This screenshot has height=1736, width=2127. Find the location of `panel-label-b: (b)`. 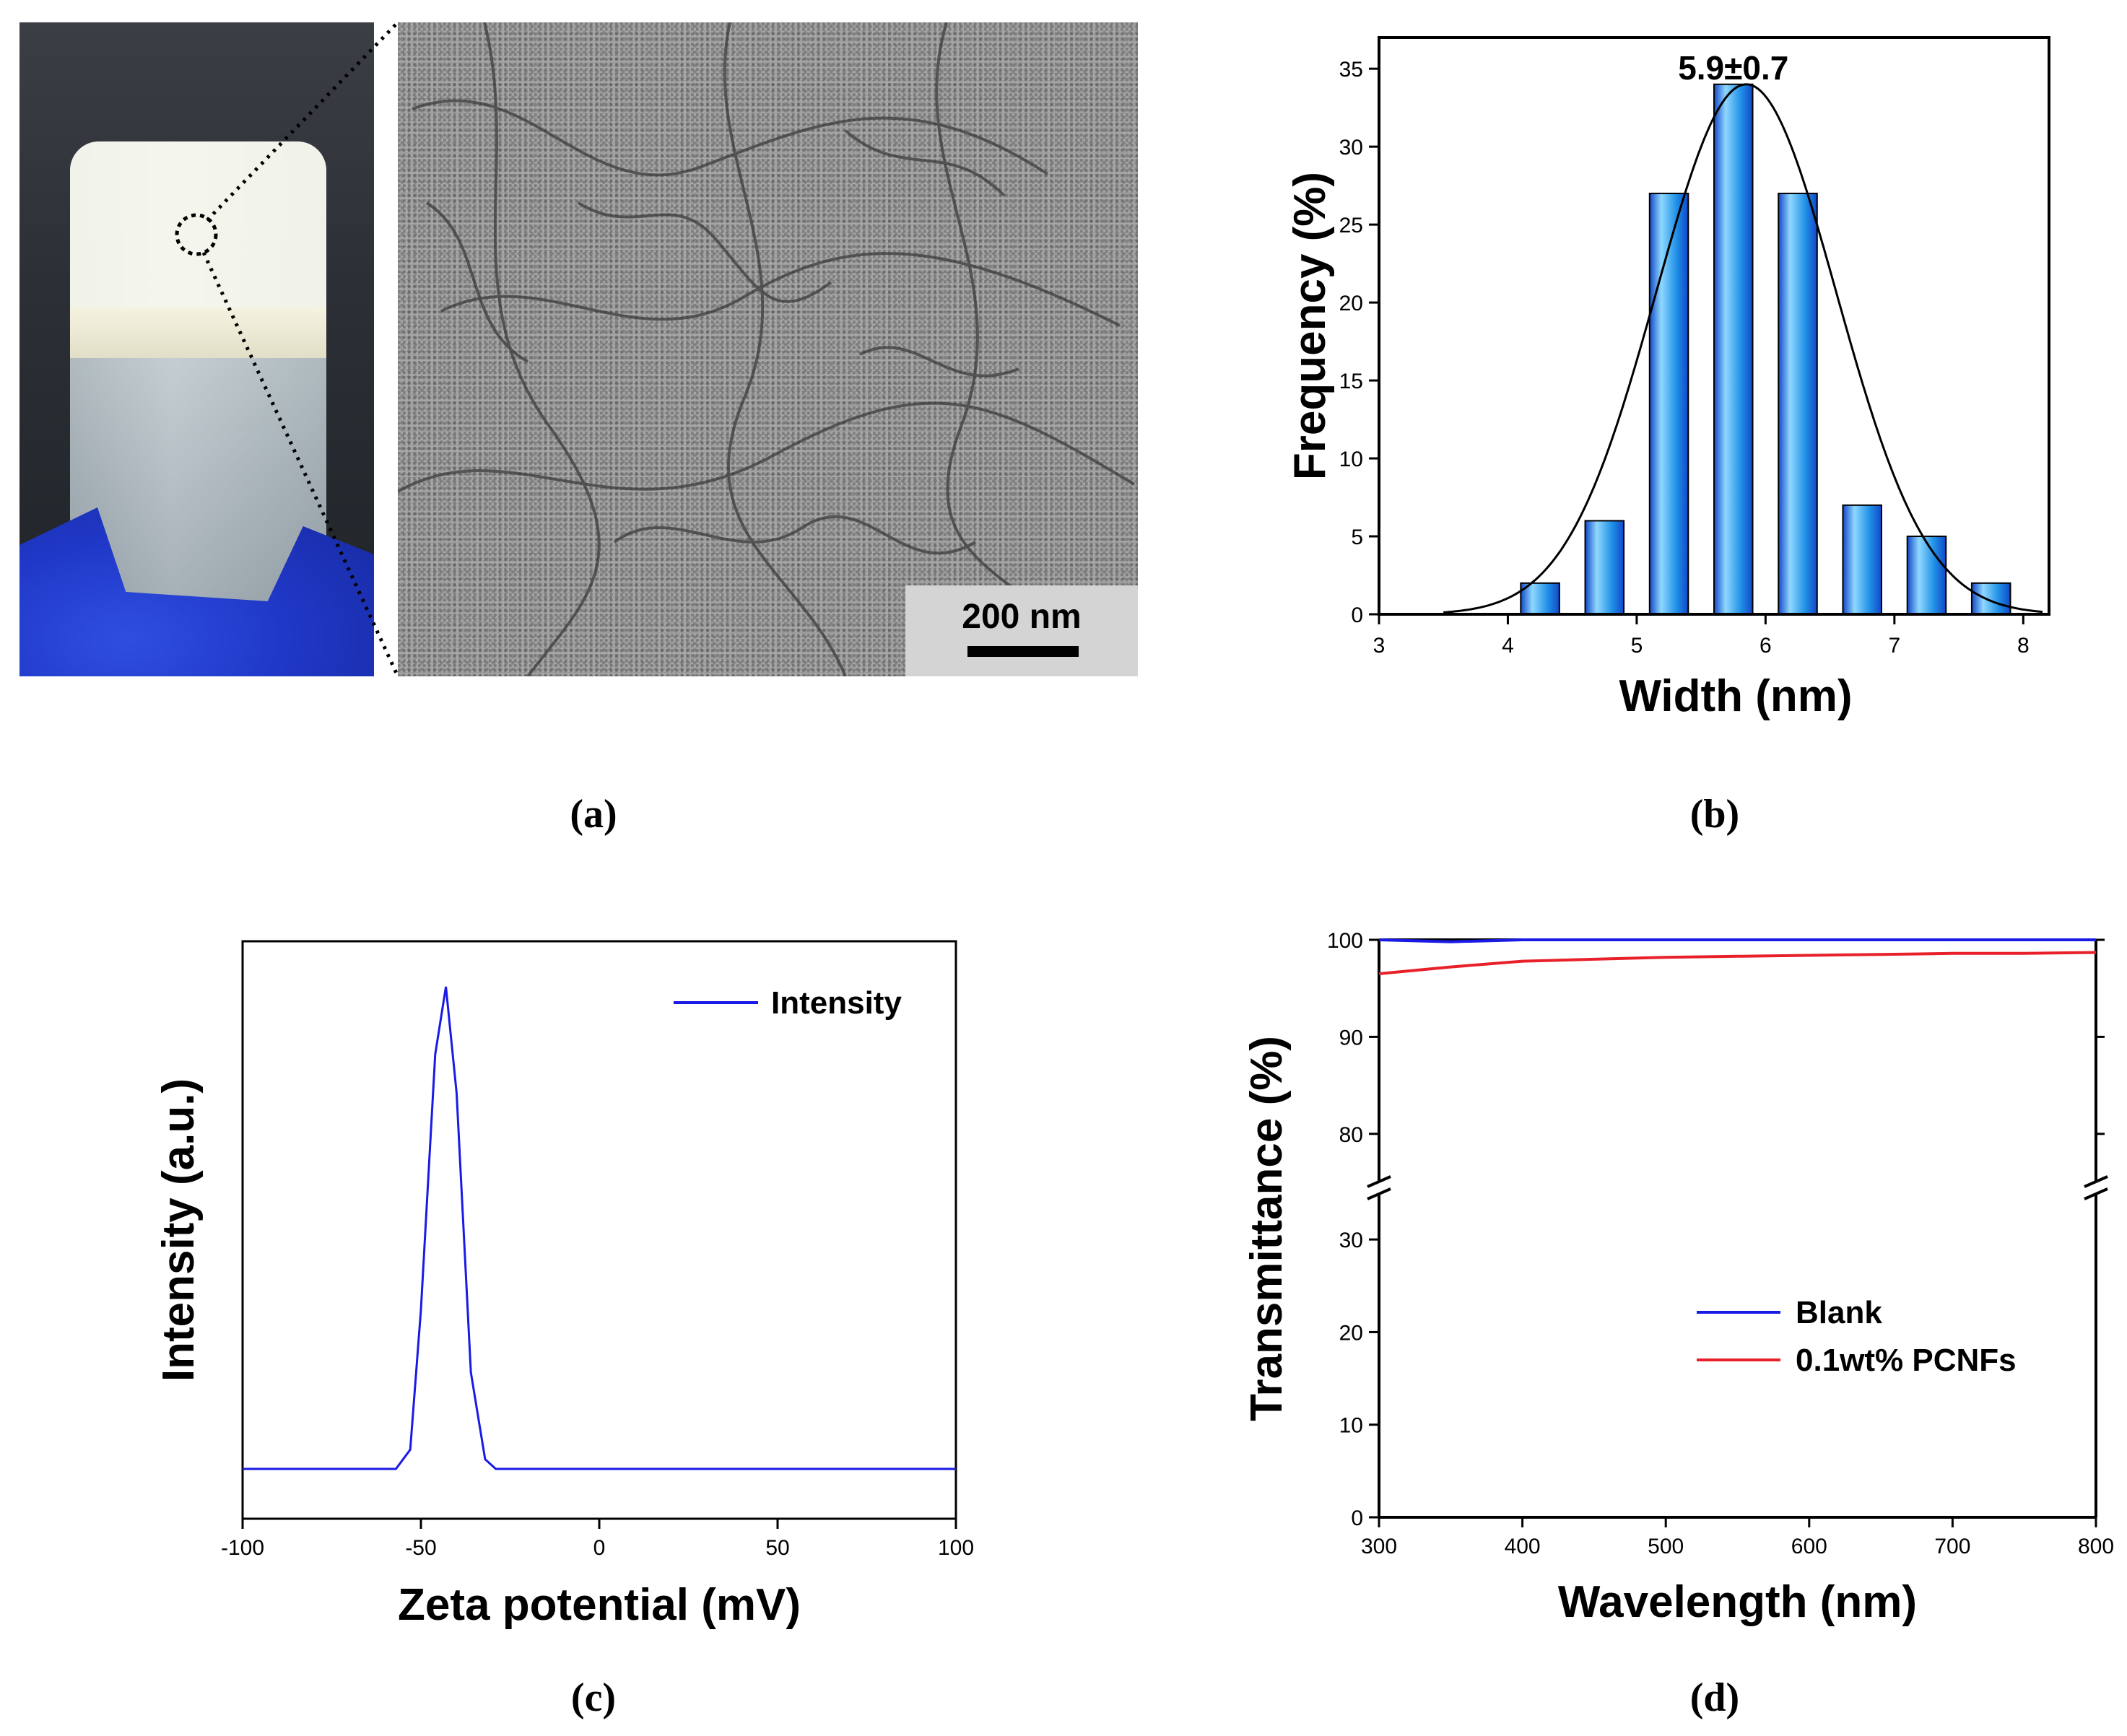

panel-label-b: (b) is located at coordinates (1714, 815).